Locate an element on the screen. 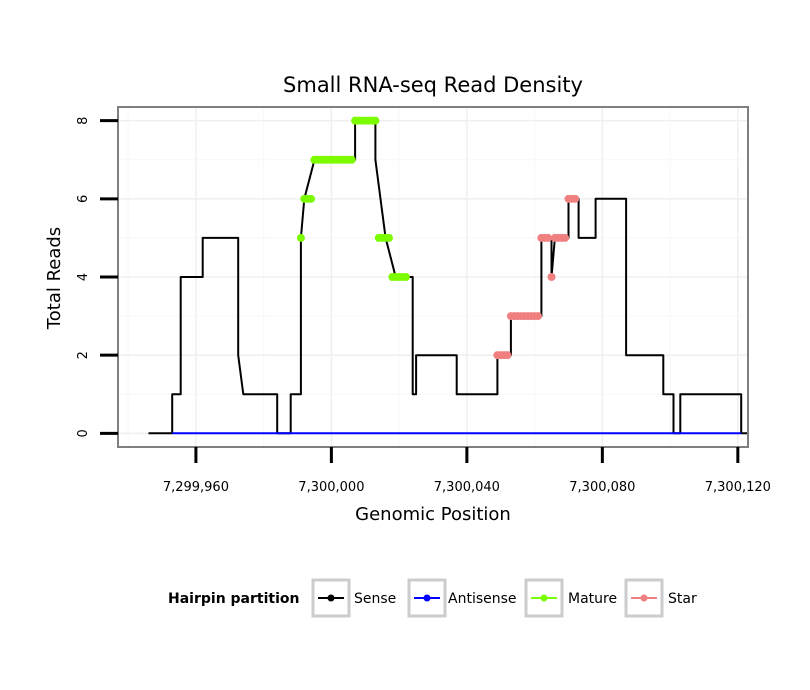 The width and height of the screenshot is (810, 690). y-tick-label: 6 is located at coordinates (83, 199).